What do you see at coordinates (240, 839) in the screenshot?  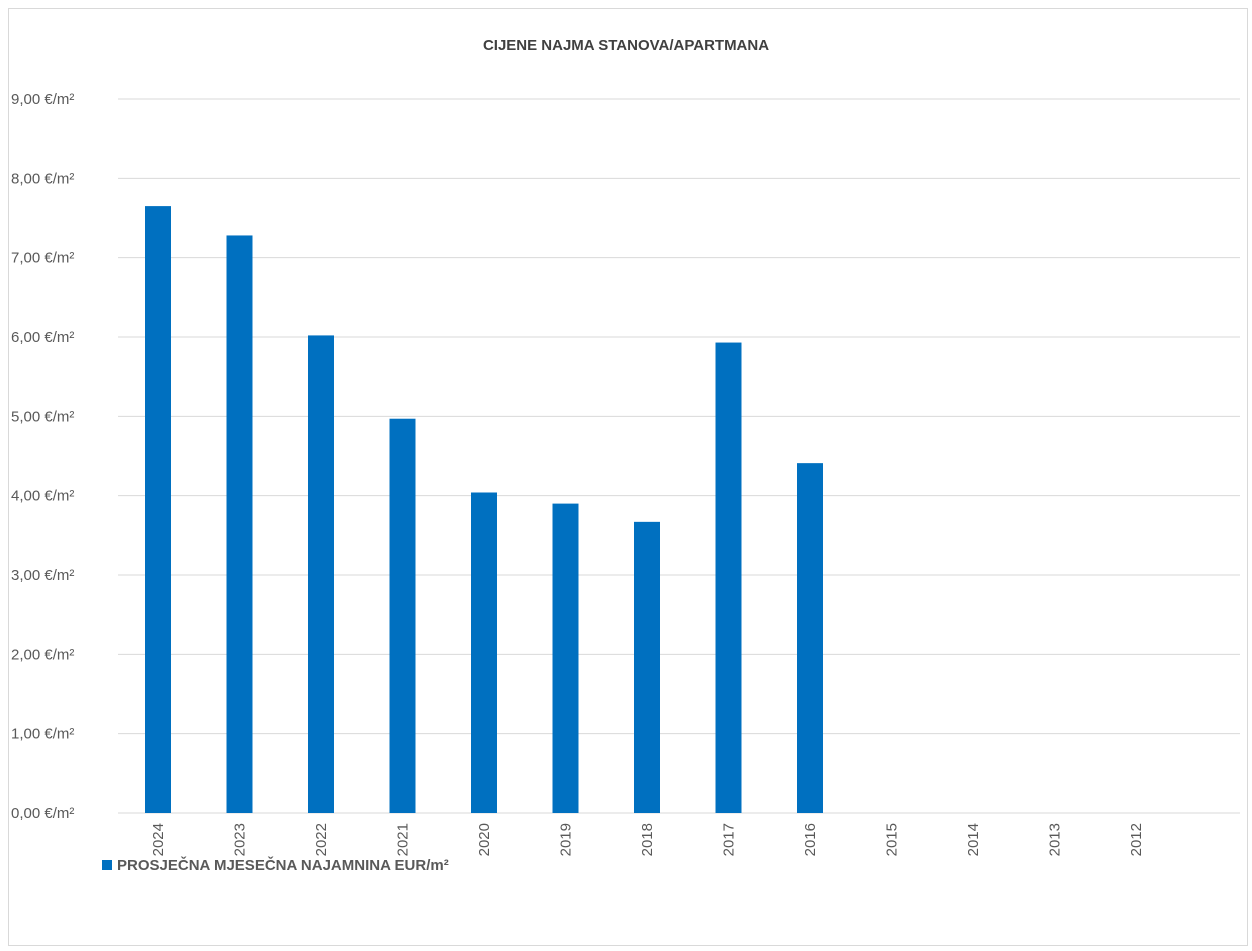 I see `x-tick-label: 2023` at bounding box center [240, 839].